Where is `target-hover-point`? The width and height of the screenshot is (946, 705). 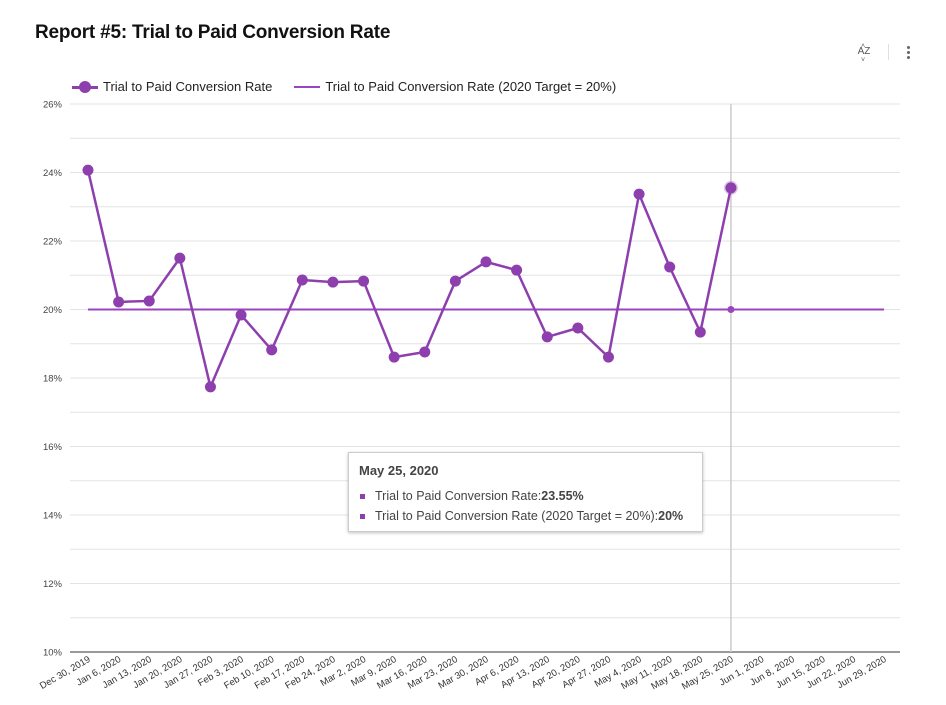
target-hover-point is located at coordinates (731, 309).